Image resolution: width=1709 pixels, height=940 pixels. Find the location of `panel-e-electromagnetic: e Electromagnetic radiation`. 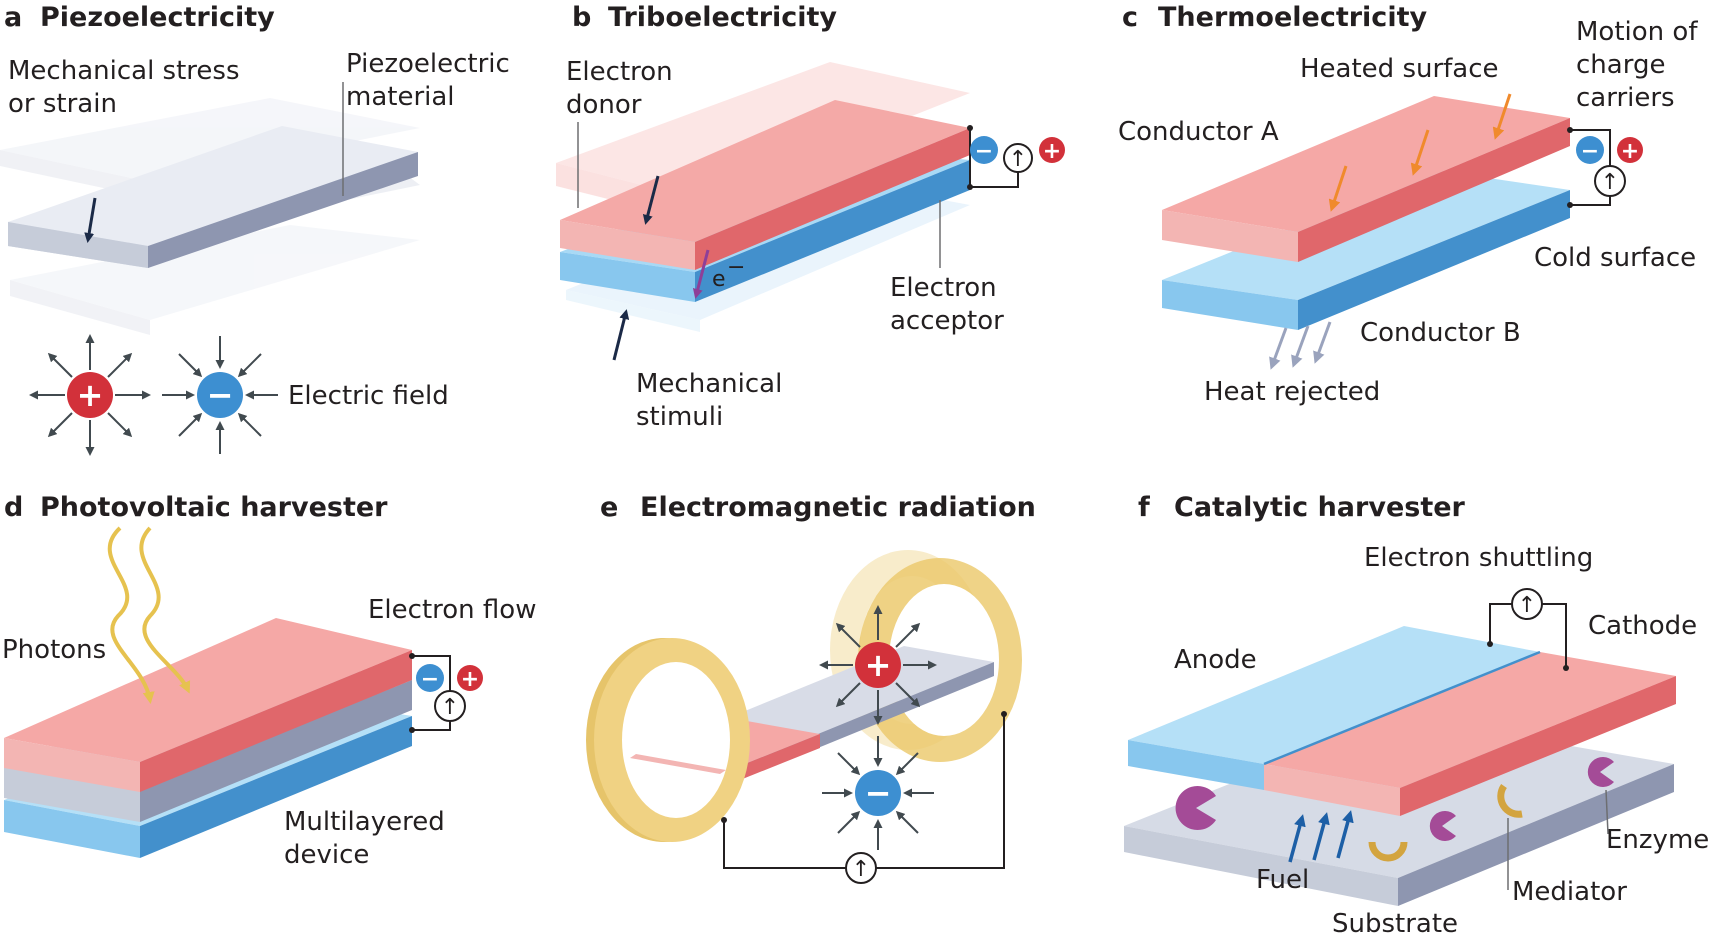

panel-e-electromagnetic: e Electromagnetic radiation is located at coordinates (811, 688).